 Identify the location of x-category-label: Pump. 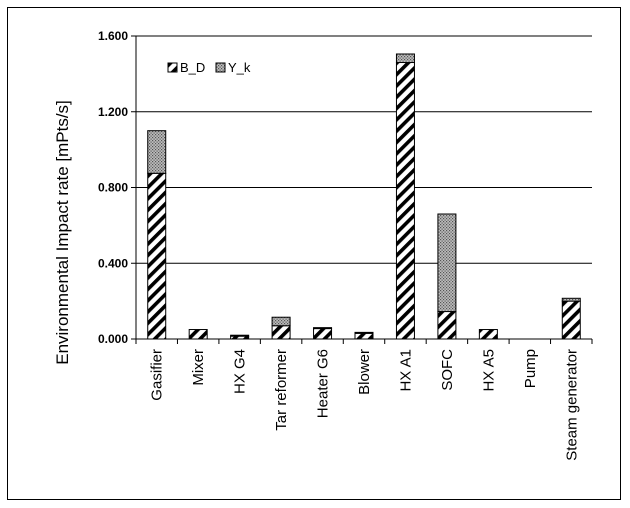
(530, 368).